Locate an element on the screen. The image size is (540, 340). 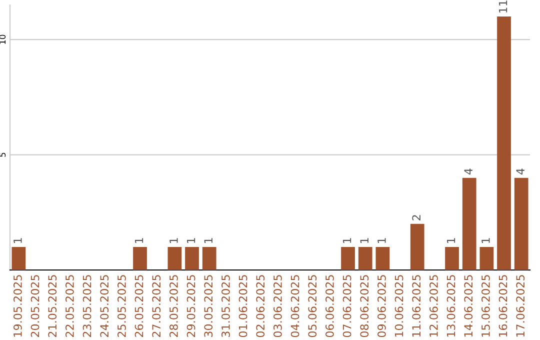
x-tick-label: 17.06.2025 is located at coordinates (520, 306).